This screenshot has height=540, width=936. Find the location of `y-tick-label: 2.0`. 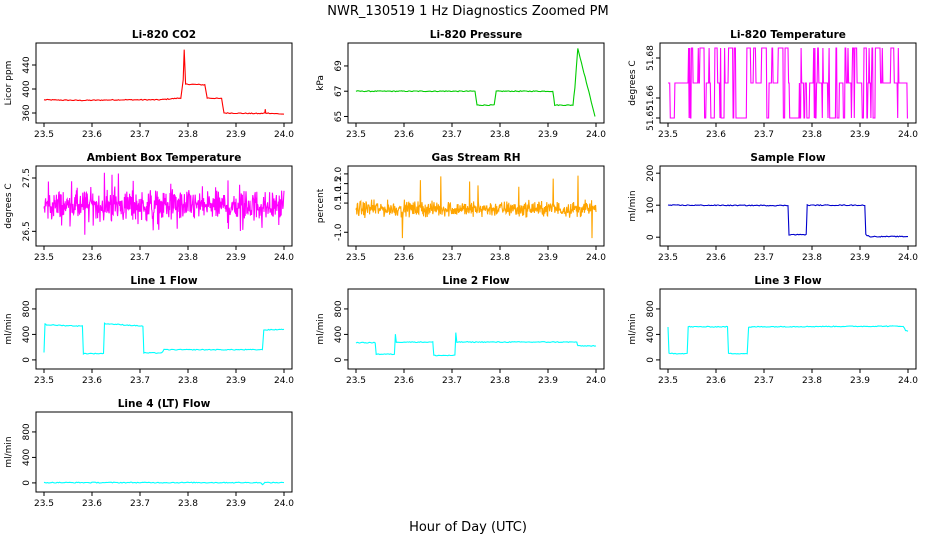

y-tick-label: 2.0 is located at coordinates (339, 173).